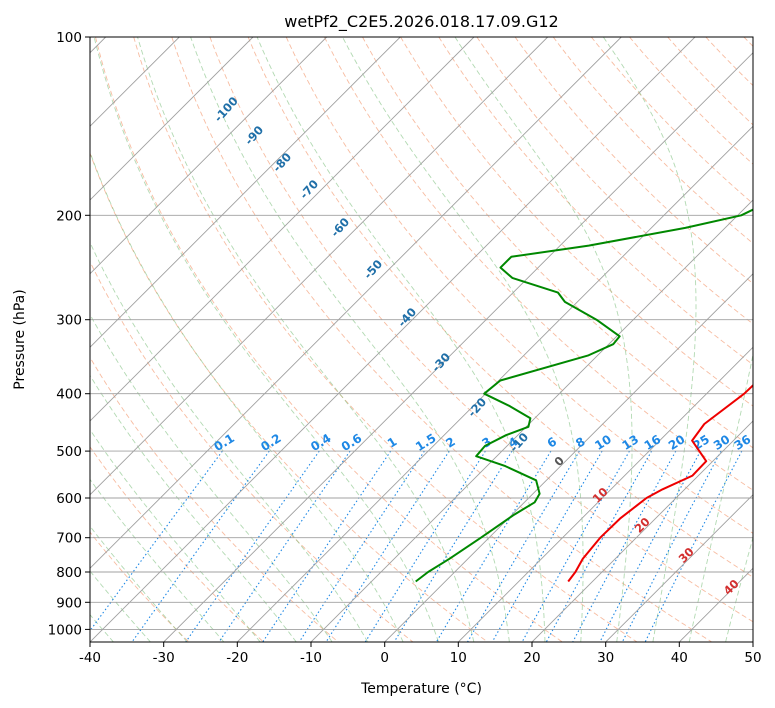 The width and height of the screenshot is (775, 708). I want to click on y-tick-label: 600, so click(69, 499).